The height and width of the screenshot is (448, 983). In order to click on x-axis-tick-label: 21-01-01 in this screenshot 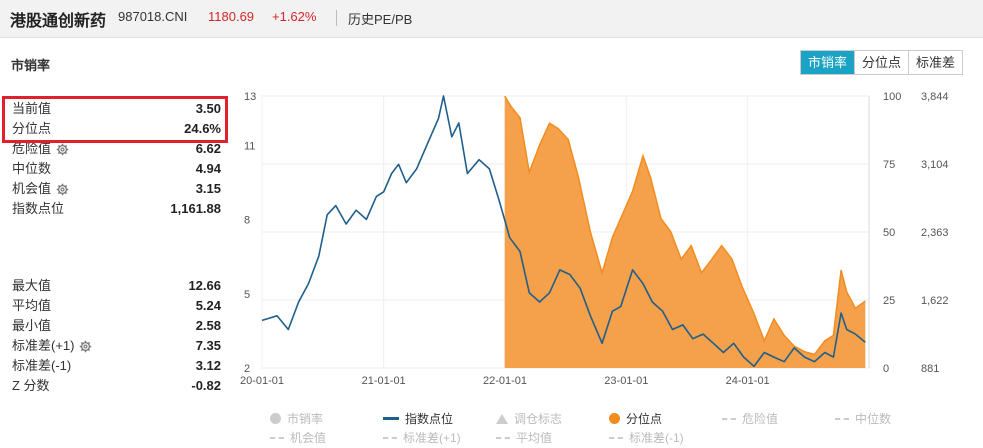, I will do `click(384, 381)`.